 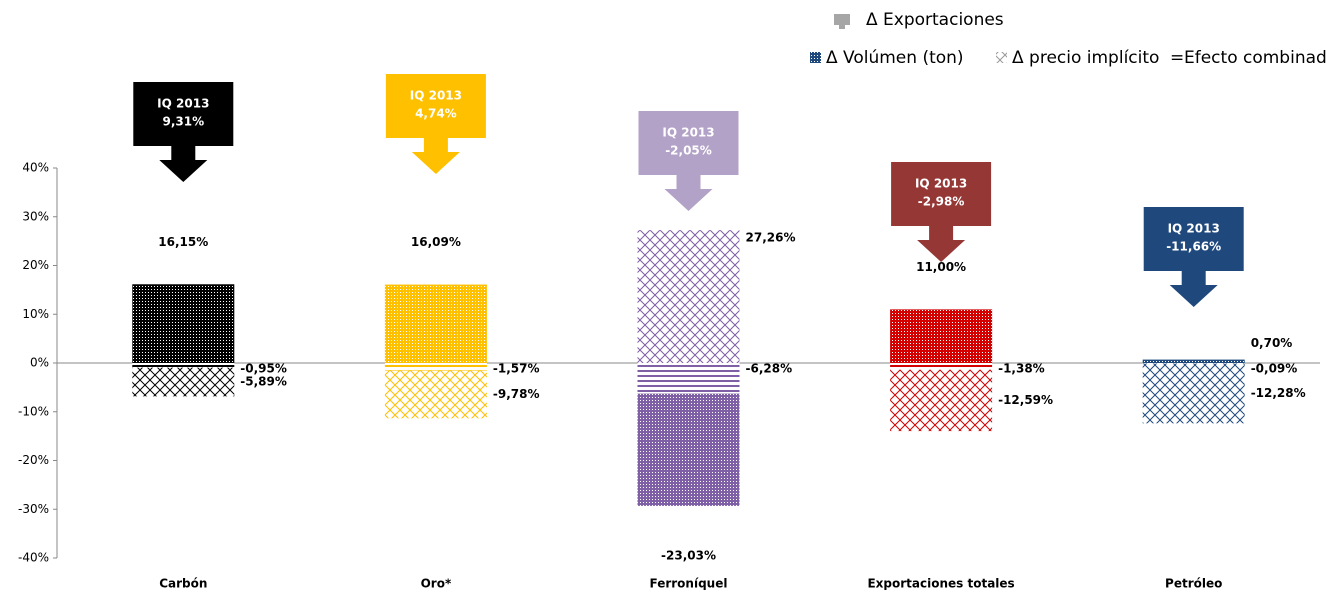 What do you see at coordinates (1193, 584) in the screenshot?
I see `x-tick-label: Petróleo` at bounding box center [1193, 584].